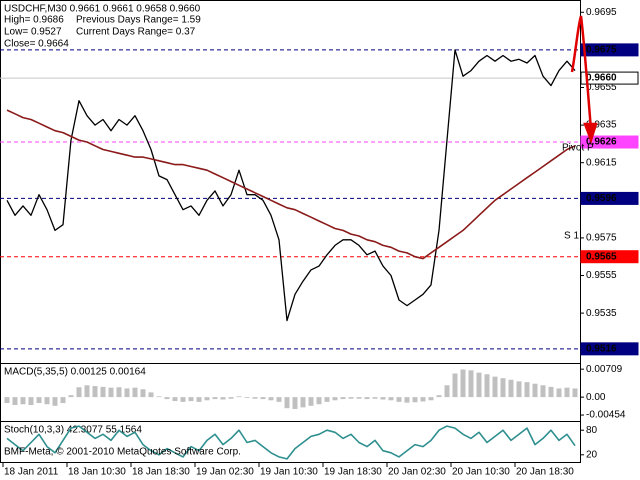 The height and width of the screenshot is (480, 640). I want to click on x-tick-label: 19 Jan 02:30, so click(225, 472).